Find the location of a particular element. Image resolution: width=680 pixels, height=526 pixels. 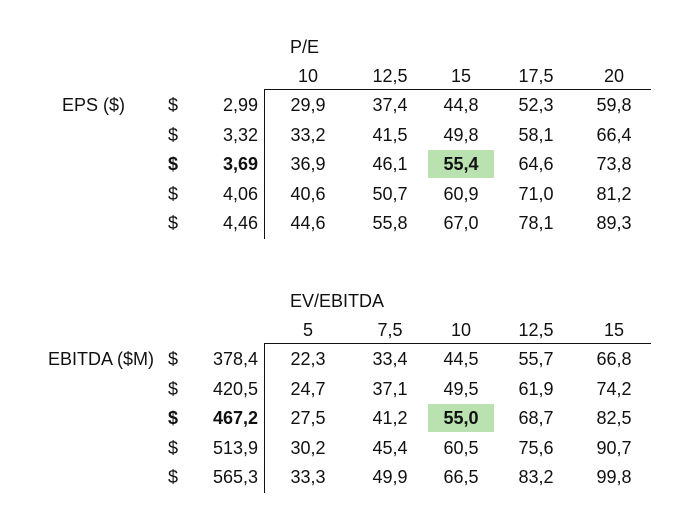

table-cell: 33,2 is located at coordinates (308, 134).